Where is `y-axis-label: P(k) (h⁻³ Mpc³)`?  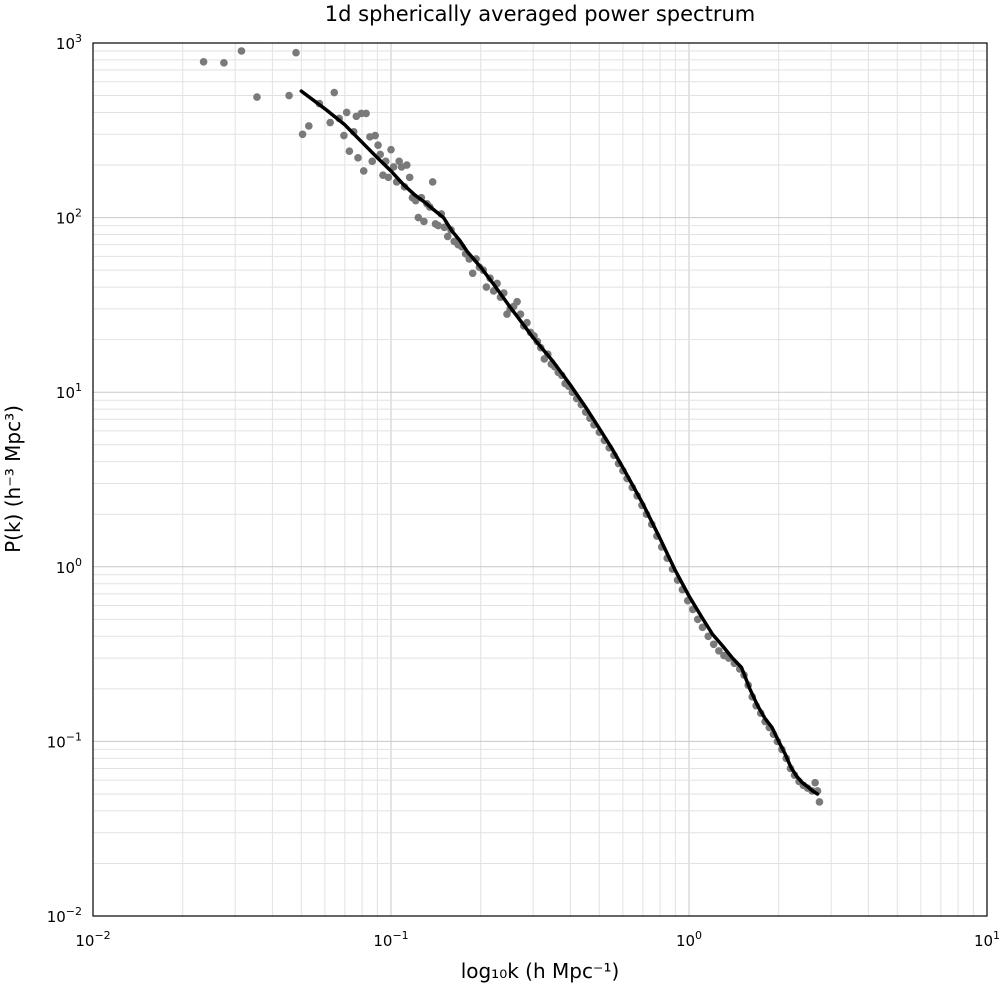
y-axis-label: P(k) (h⁻³ Mpc³) is located at coordinates (13, 479).